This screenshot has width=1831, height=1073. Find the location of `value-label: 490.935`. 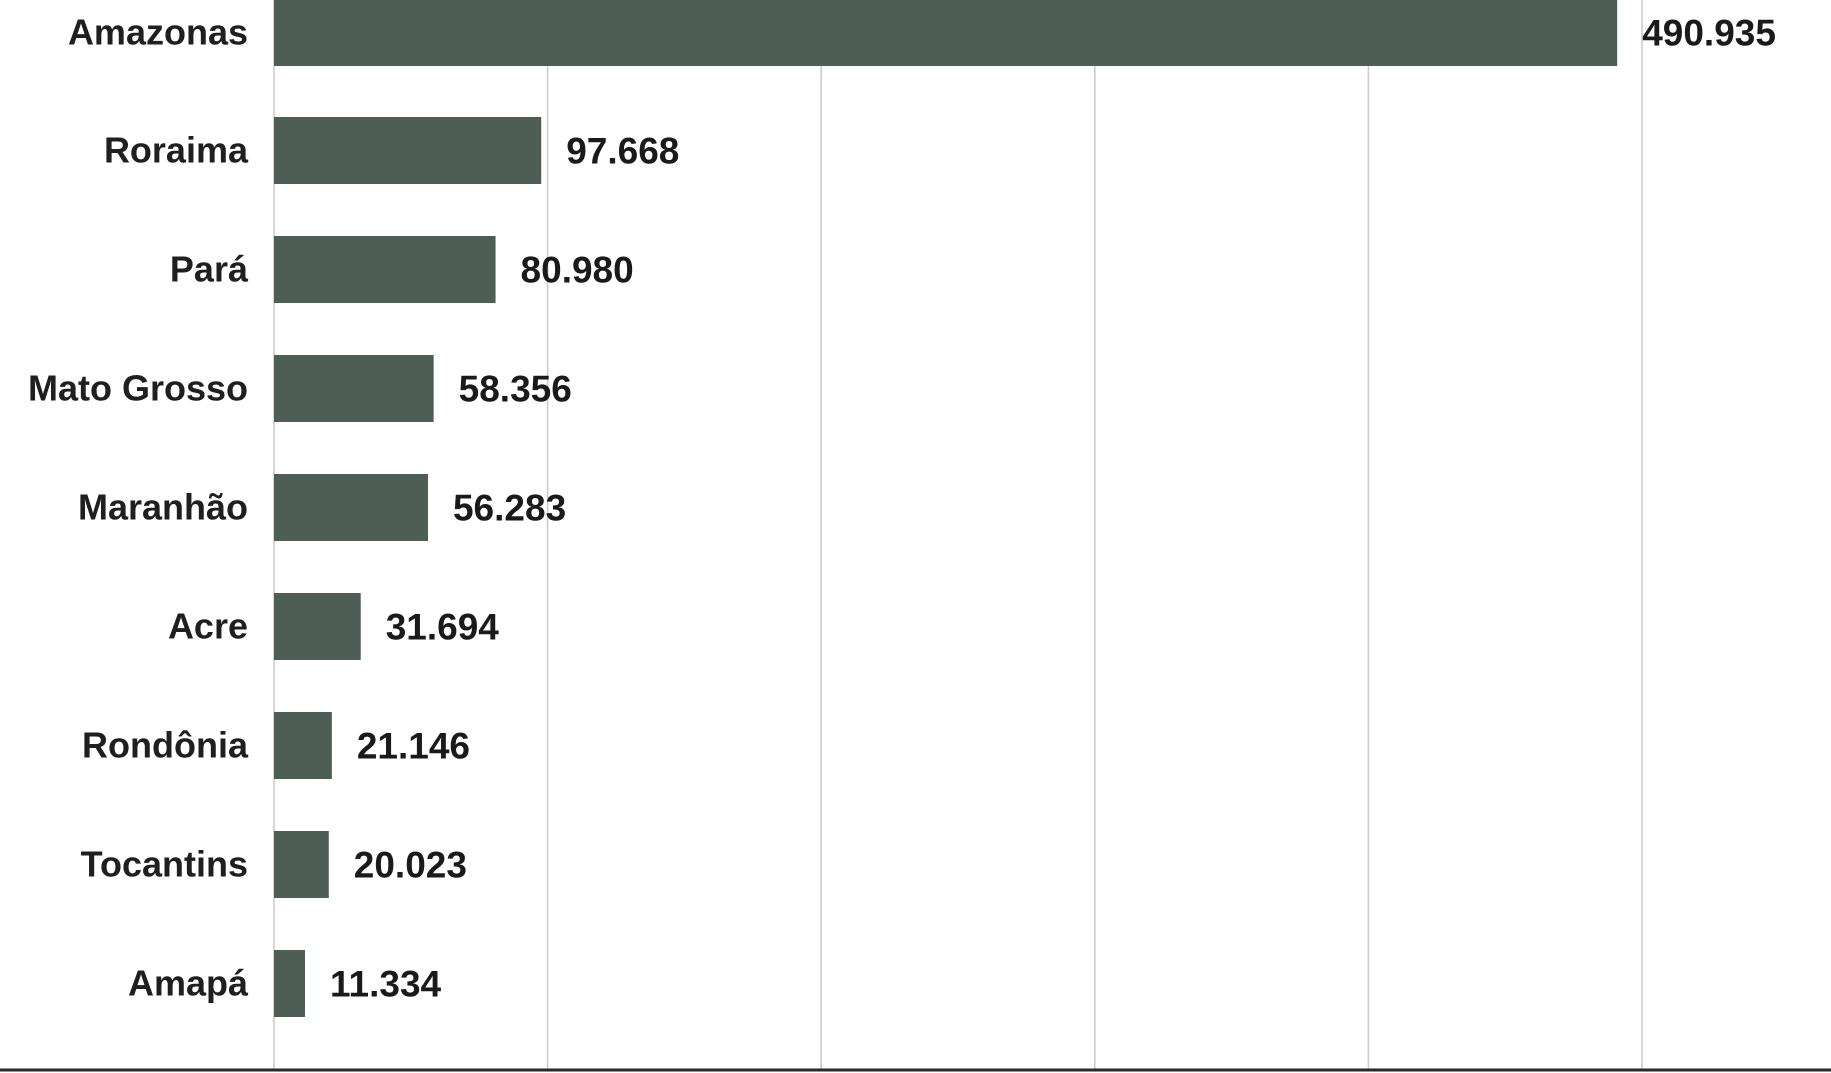

value-label: 490.935 is located at coordinates (1709, 33).